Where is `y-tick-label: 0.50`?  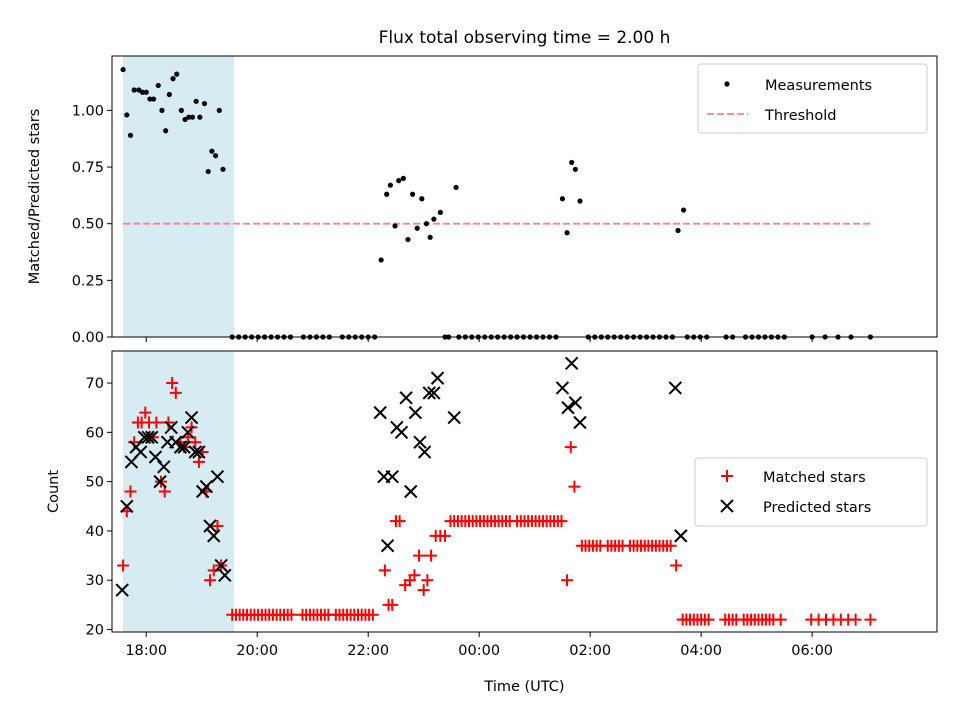
y-tick-label: 0.50 is located at coordinates (88, 225).